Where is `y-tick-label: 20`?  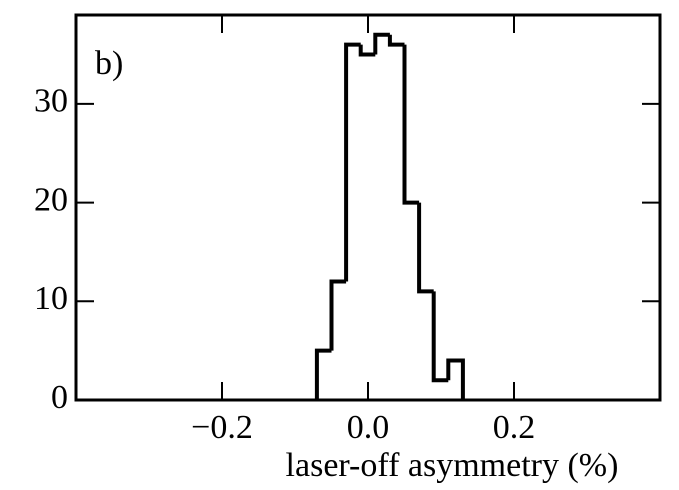
y-tick-label: 20 is located at coordinates (51, 199).